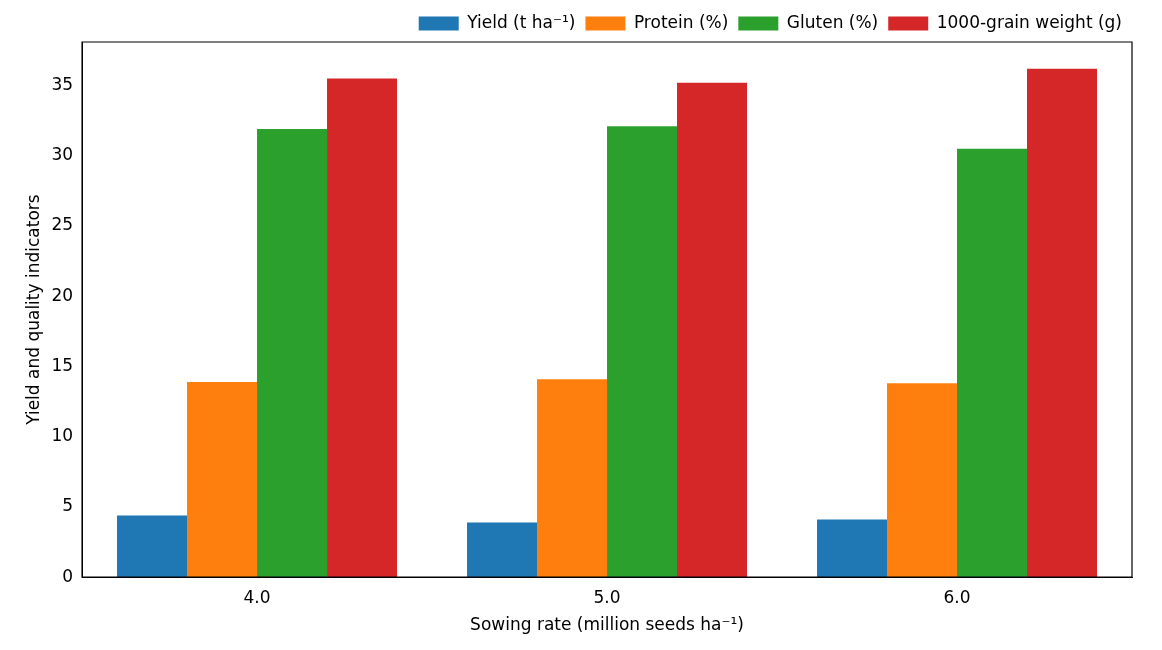 The height and width of the screenshot is (650, 1162). What do you see at coordinates (62, 83) in the screenshot?
I see `y-tick-label: 35` at bounding box center [62, 83].